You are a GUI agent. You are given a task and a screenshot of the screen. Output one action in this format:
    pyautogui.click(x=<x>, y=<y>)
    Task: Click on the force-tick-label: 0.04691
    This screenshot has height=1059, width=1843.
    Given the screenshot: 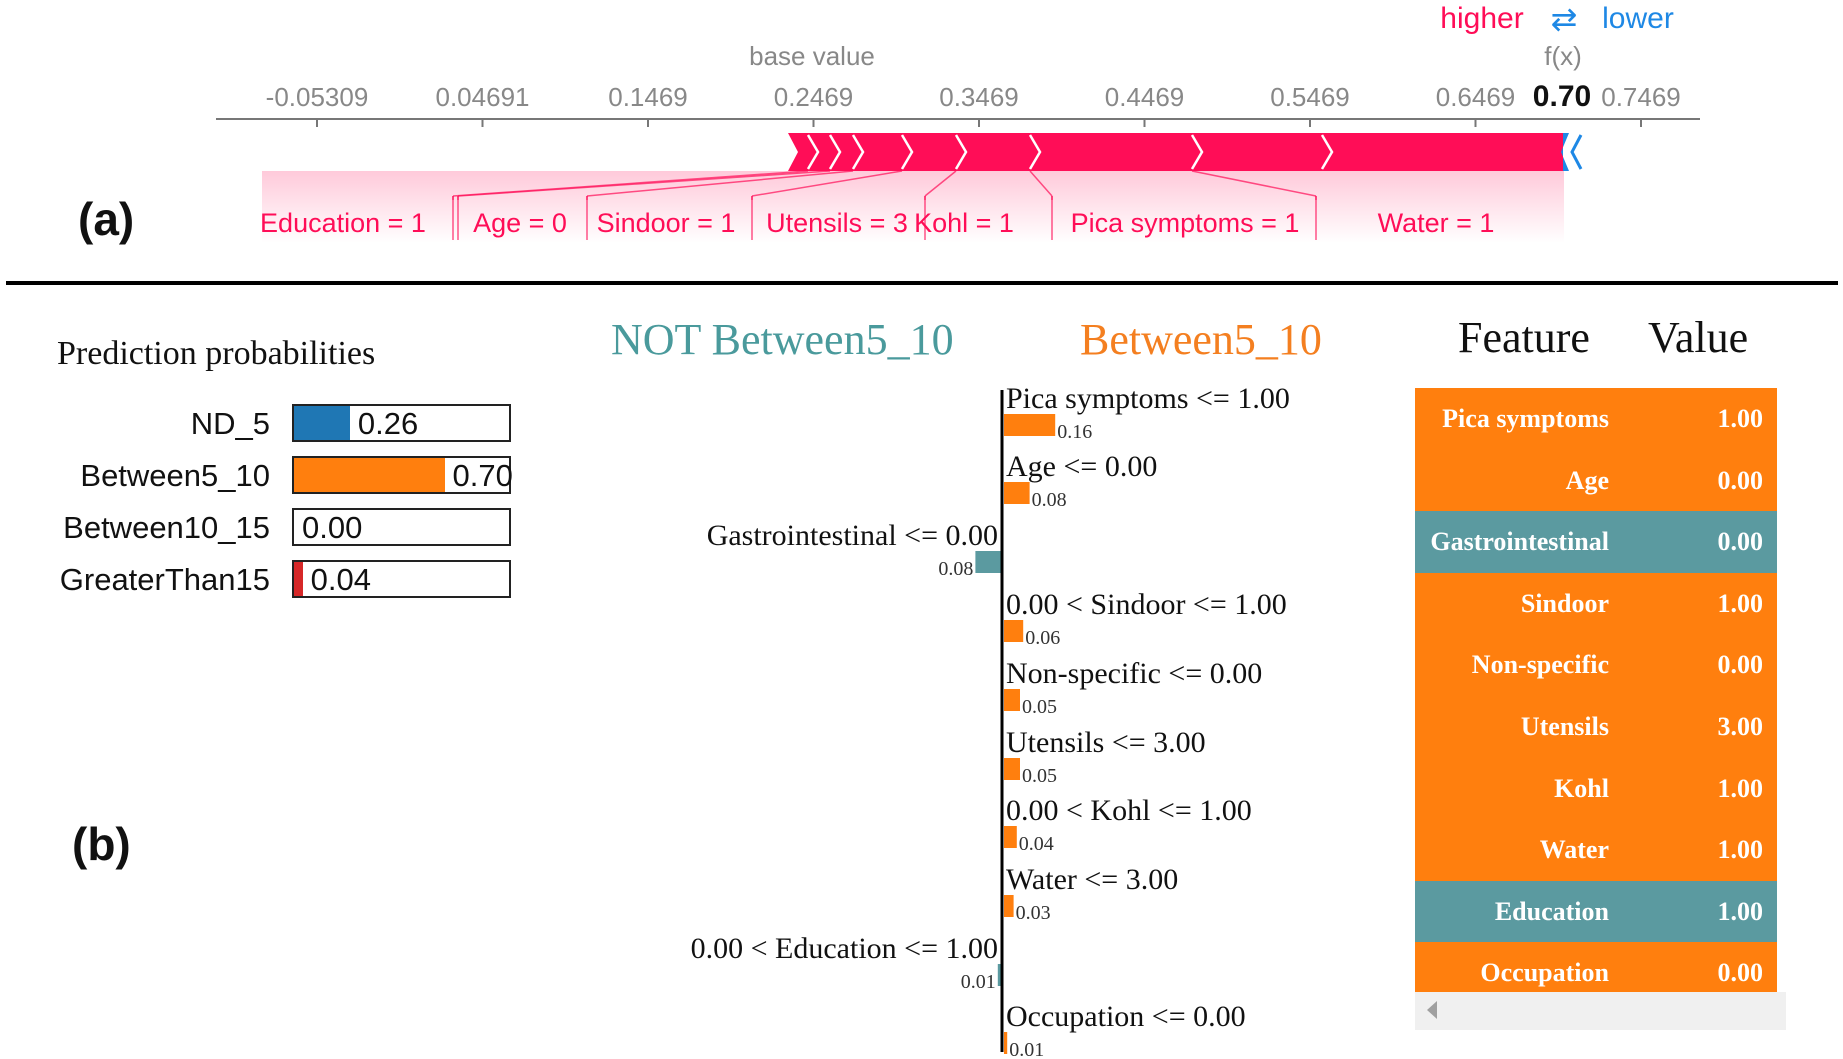 What is the action you would take?
    pyautogui.click(x=483, y=97)
    